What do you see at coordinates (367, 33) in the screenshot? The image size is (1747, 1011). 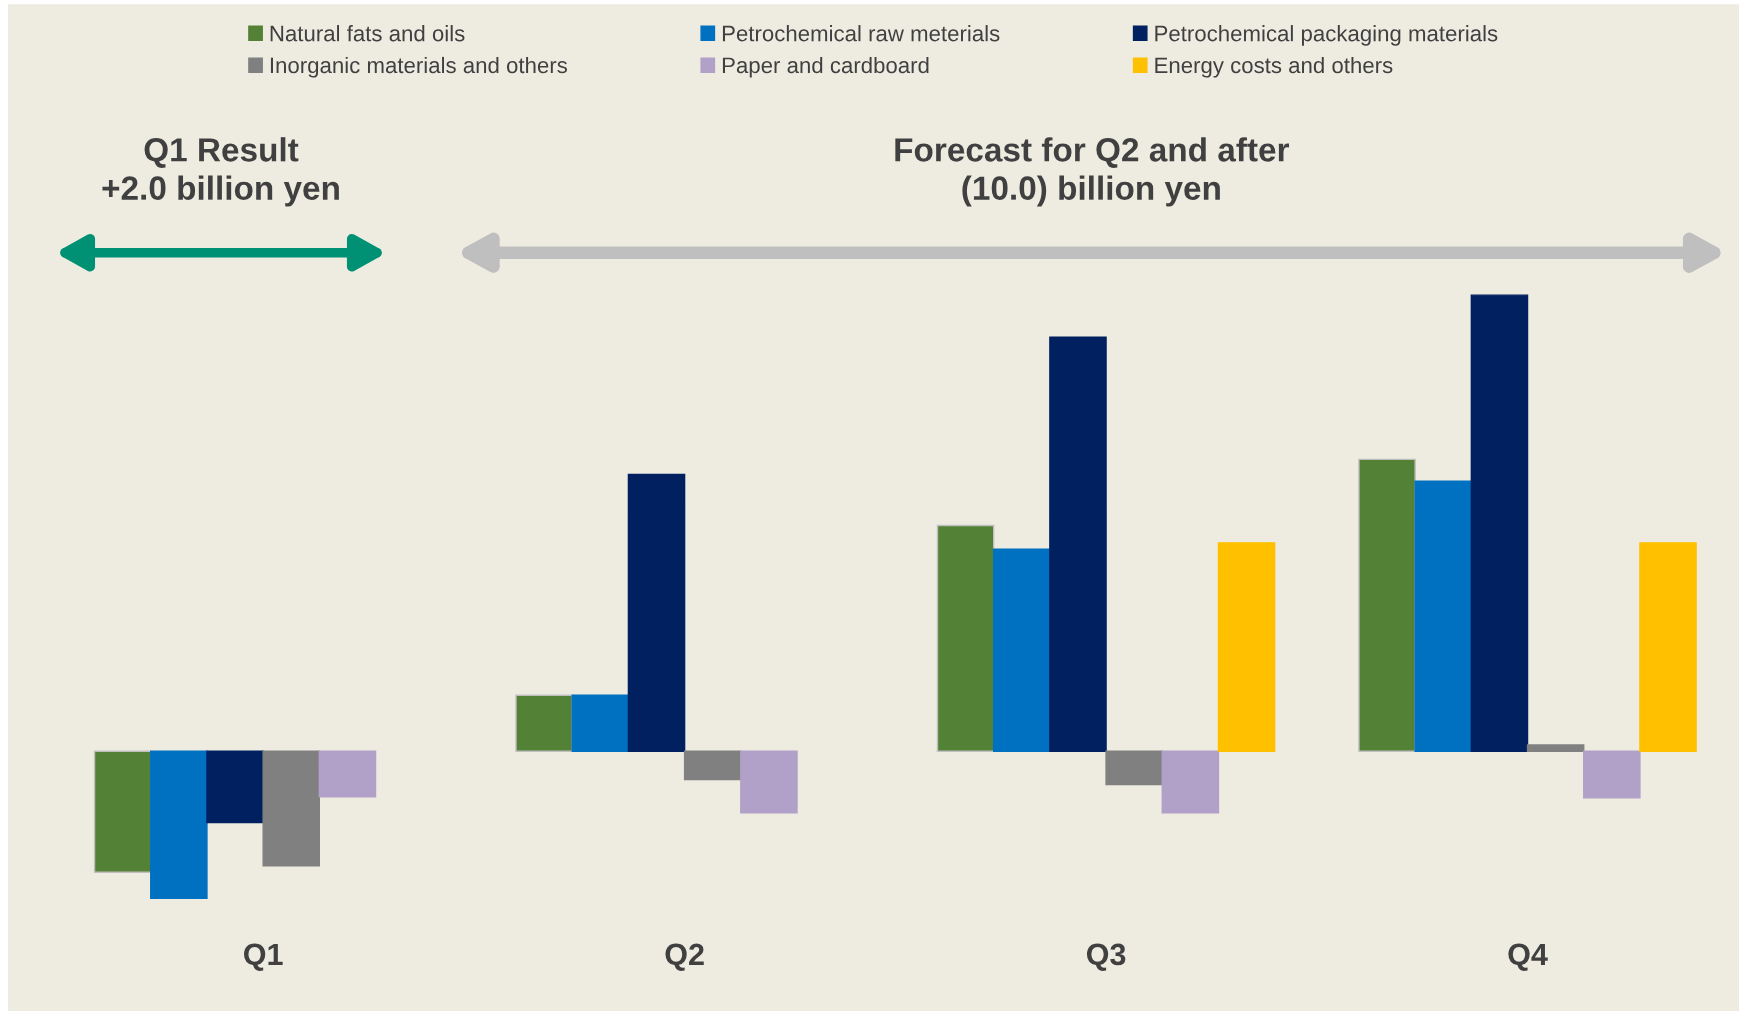 I see `legend-label: Natural fats and oils` at bounding box center [367, 33].